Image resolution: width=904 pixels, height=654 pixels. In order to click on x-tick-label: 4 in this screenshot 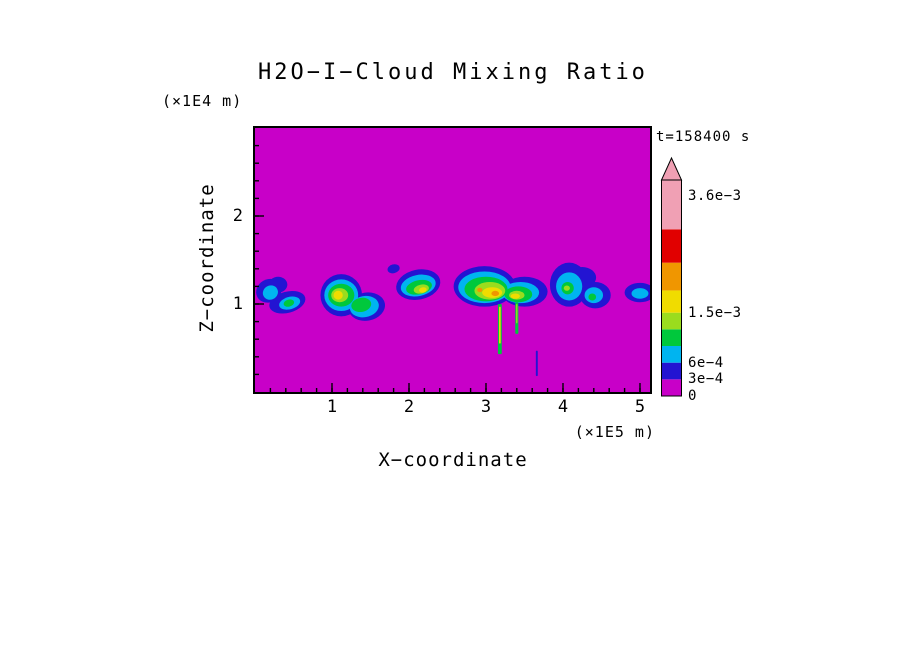, I will do `click(563, 407)`.